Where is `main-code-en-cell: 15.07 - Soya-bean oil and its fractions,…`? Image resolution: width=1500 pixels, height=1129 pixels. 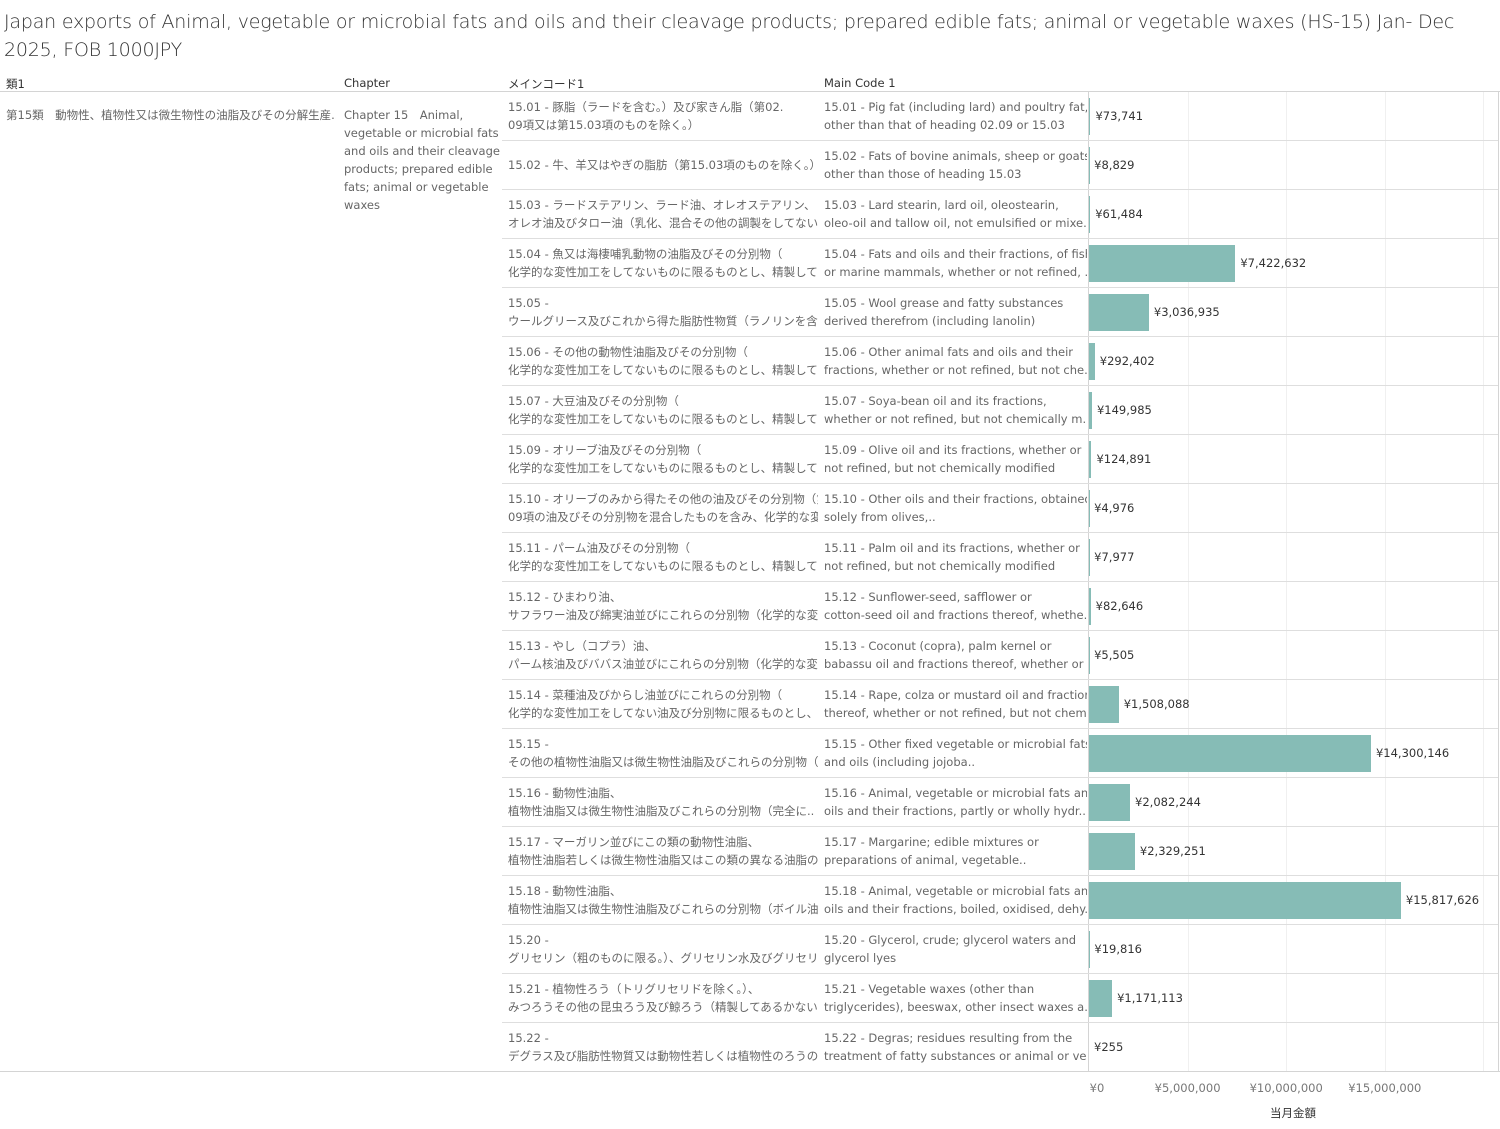 main-code-en-cell: 15.07 - Soya-bean oil and its fractions,… is located at coordinates (955, 410).